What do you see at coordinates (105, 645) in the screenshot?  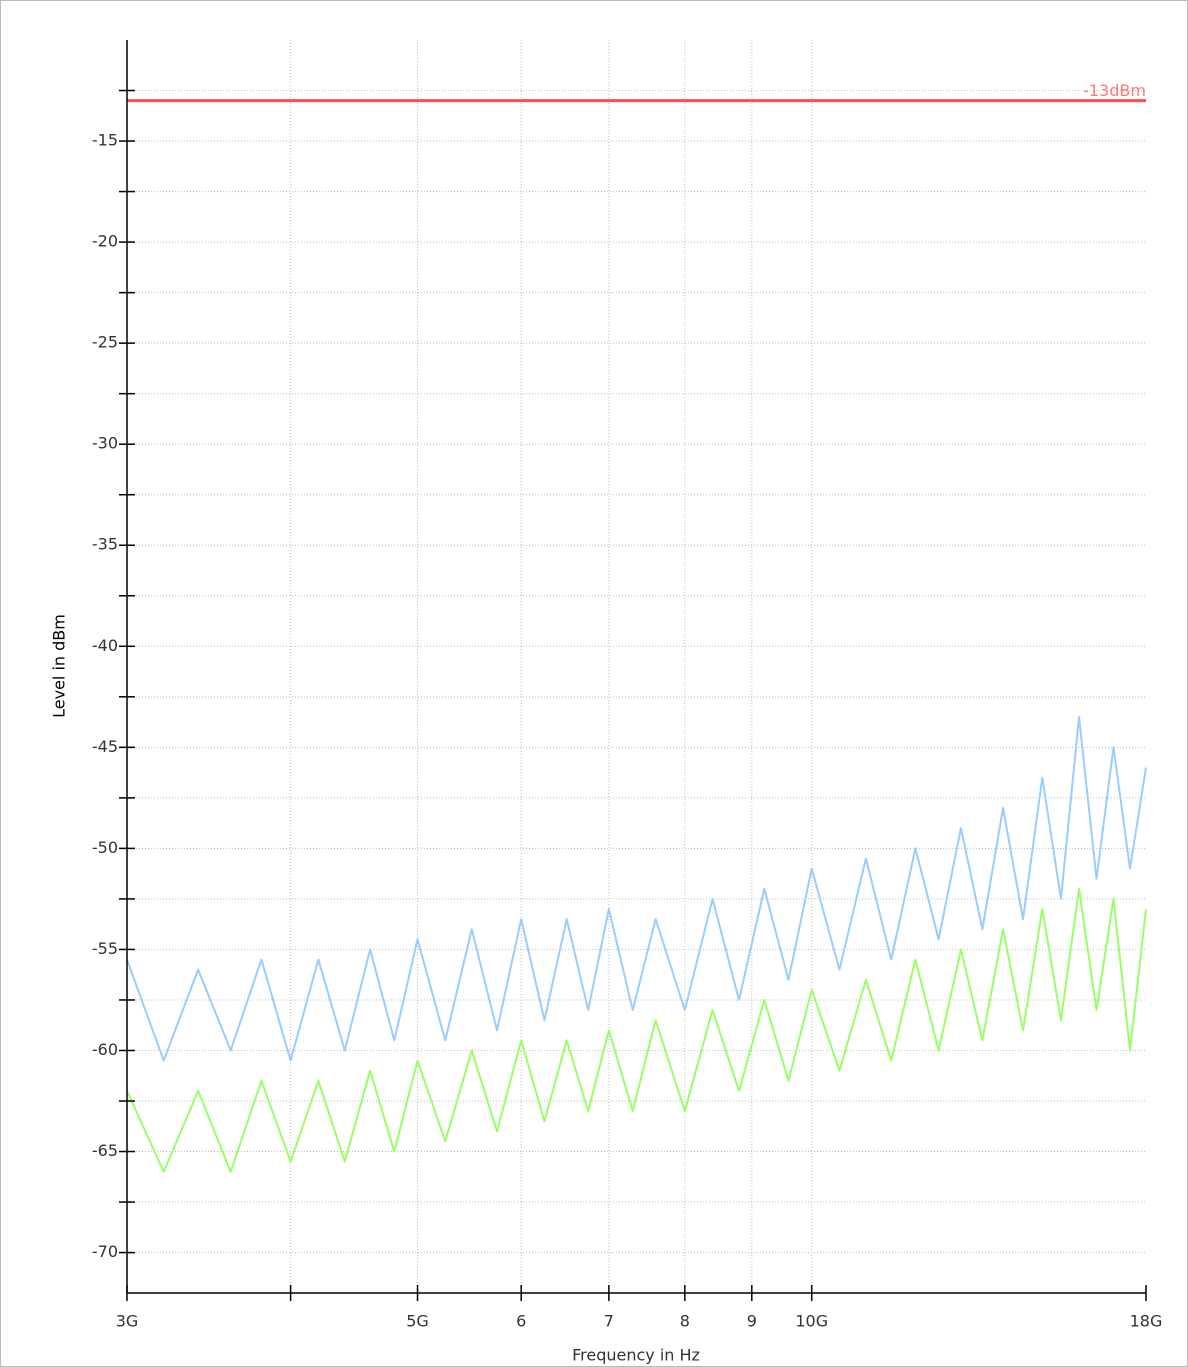 I see `y-tick-label: -40` at bounding box center [105, 645].